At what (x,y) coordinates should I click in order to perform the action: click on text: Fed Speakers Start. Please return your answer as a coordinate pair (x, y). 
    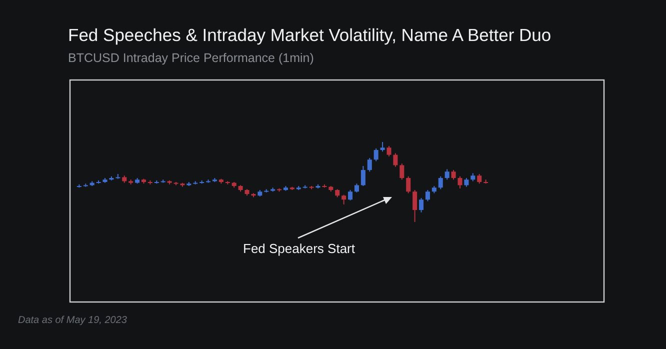
    Looking at the image, I should click on (299, 248).